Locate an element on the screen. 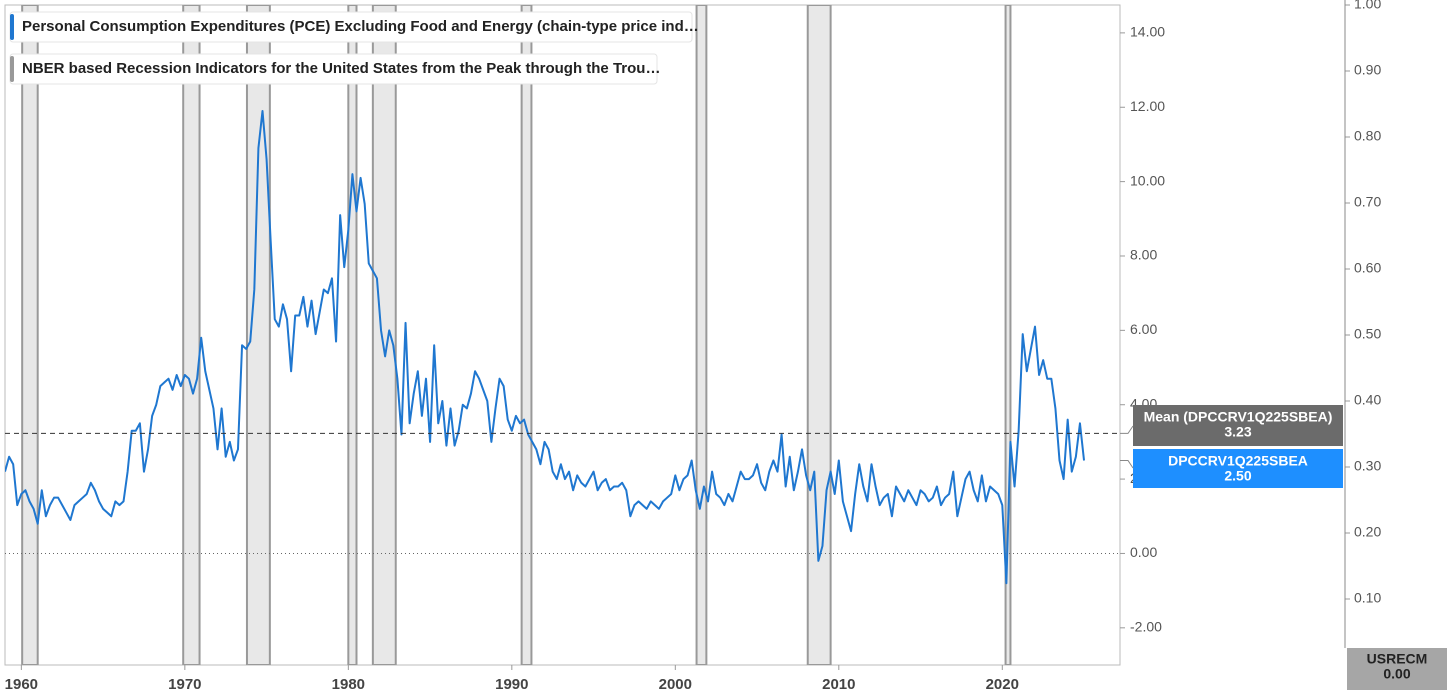 The image size is (1456, 700). y2-last-value: 0.00 is located at coordinates (1396, 674).